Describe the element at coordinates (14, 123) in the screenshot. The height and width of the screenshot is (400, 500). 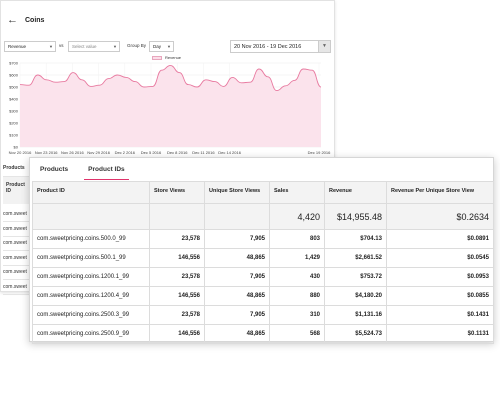
I see `y-tick-label: $200` at that location.